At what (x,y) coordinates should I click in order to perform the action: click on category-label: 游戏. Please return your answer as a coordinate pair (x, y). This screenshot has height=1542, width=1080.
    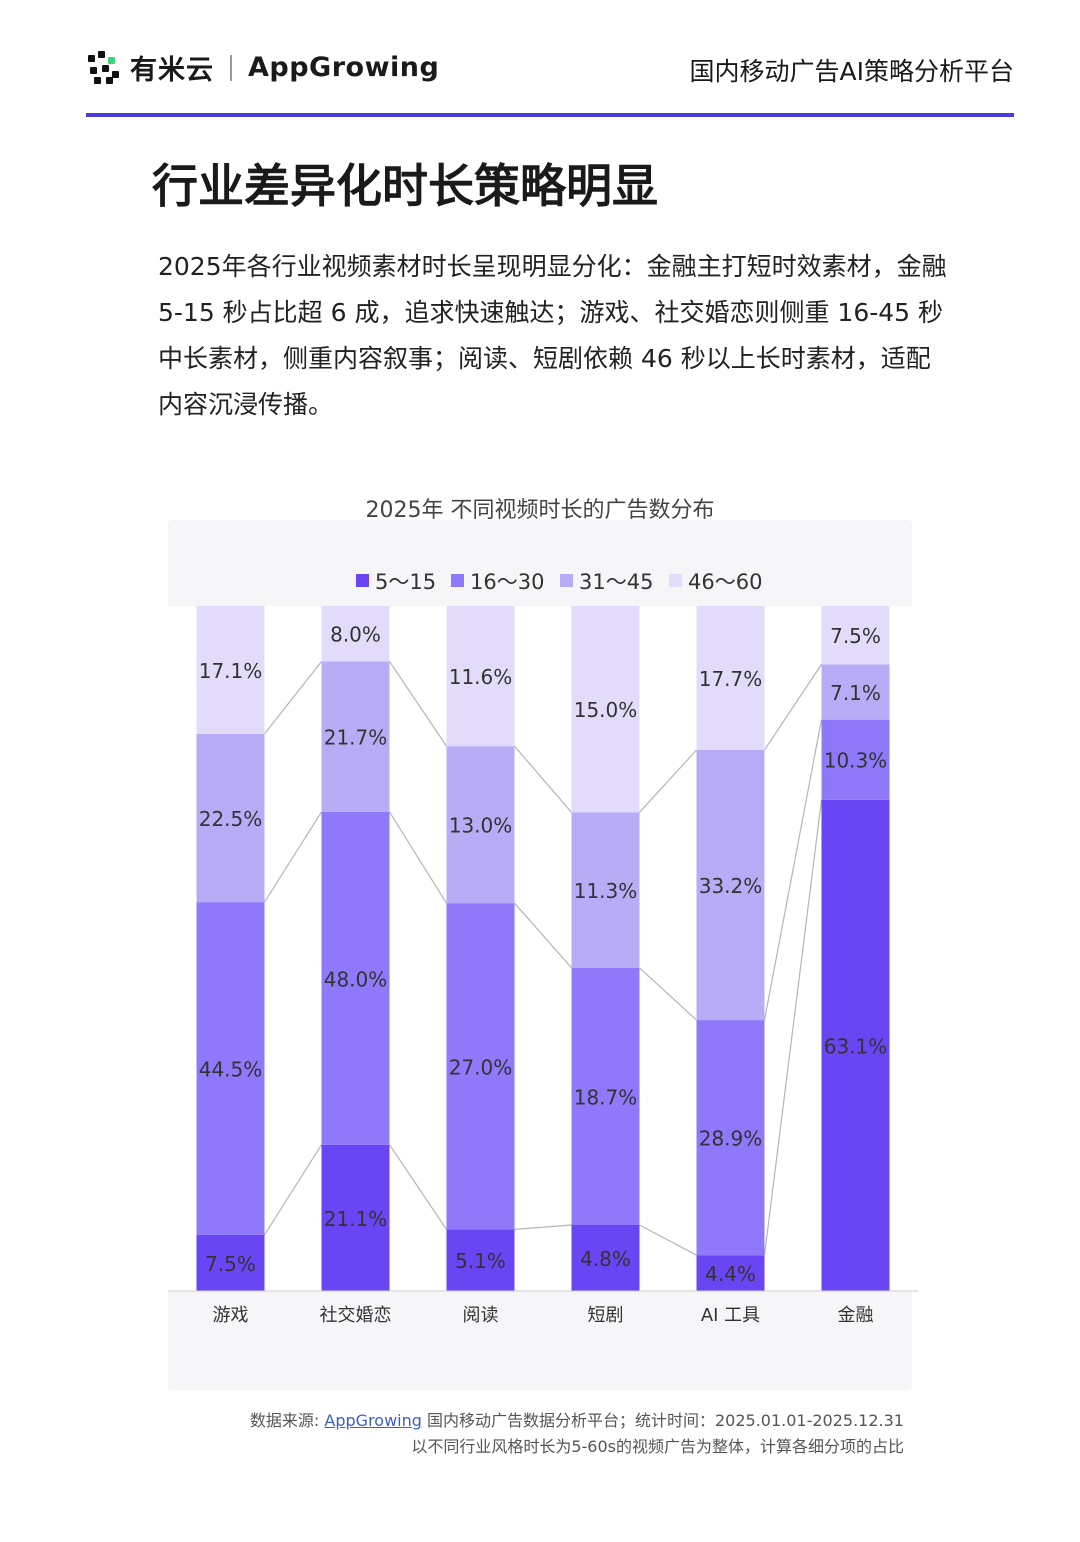
    Looking at the image, I should click on (231, 1315).